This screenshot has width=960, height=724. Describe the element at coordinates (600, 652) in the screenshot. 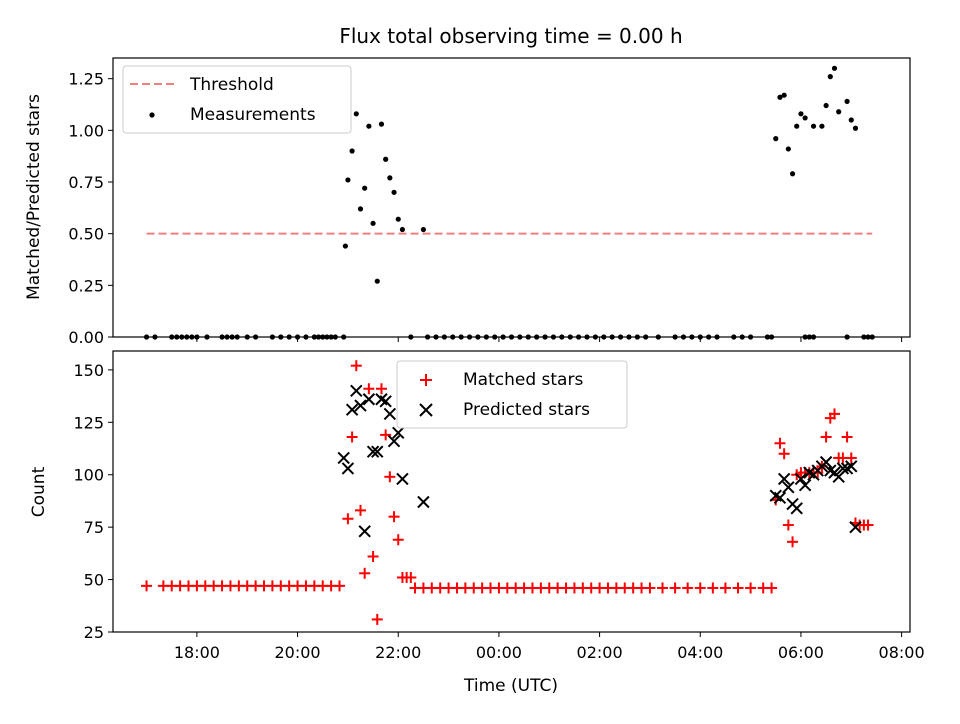

I see `x-tick-label: 02:00` at that location.